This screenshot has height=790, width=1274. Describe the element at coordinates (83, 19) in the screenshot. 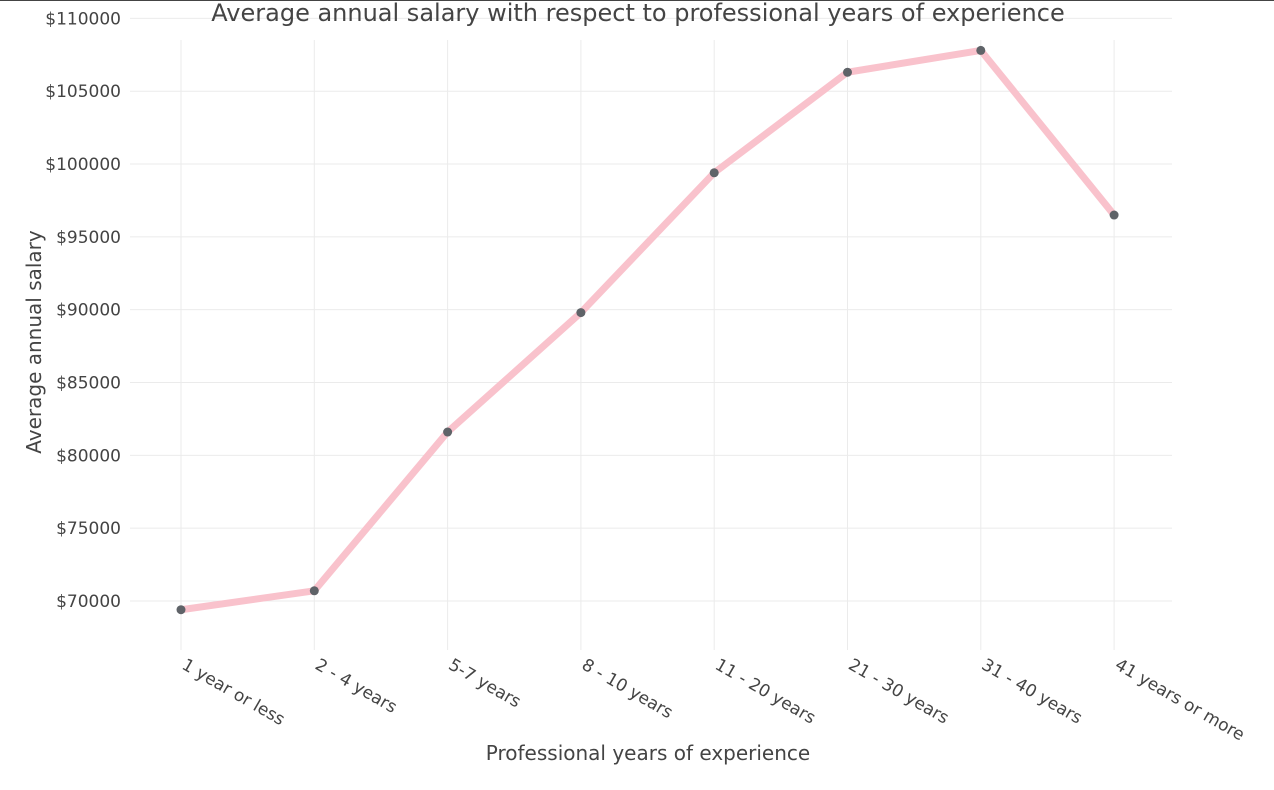

I see `y-tick-label: $110000` at that location.